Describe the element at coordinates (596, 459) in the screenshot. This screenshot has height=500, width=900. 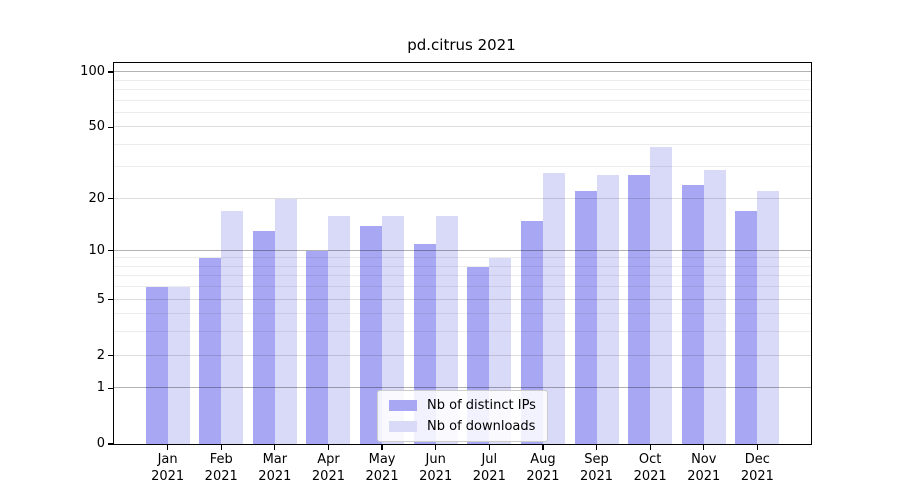
I see `x-tick-month: Sep` at that location.